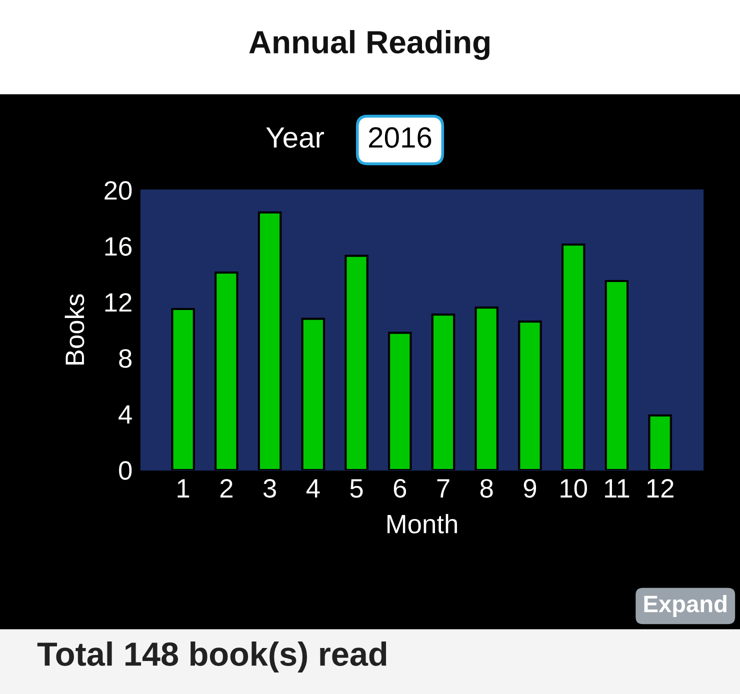 Image resolution: width=740 pixels, height=694 pixels. I want to click on text: 2016, so click(400, 137).